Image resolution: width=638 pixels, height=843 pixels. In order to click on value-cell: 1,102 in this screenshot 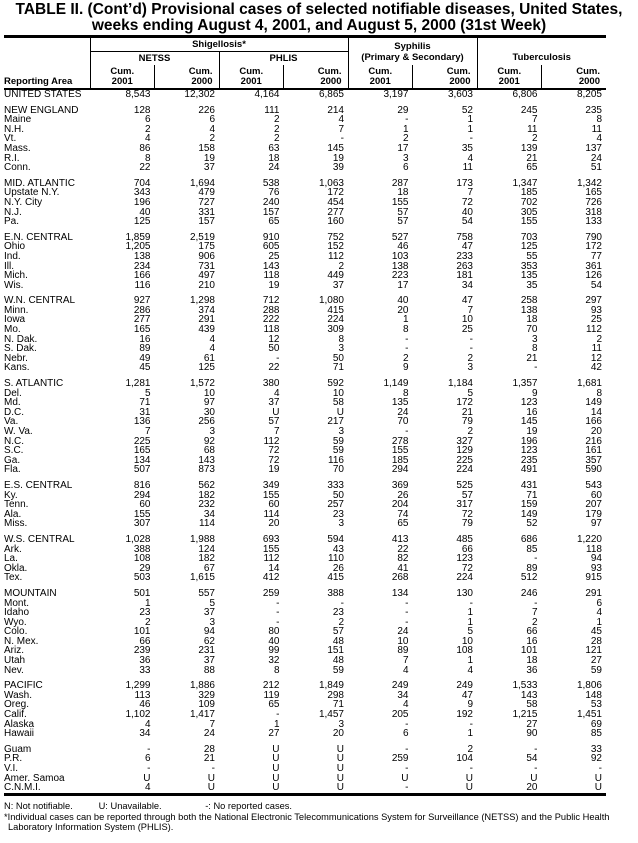, I will do `click(138, 715)`.